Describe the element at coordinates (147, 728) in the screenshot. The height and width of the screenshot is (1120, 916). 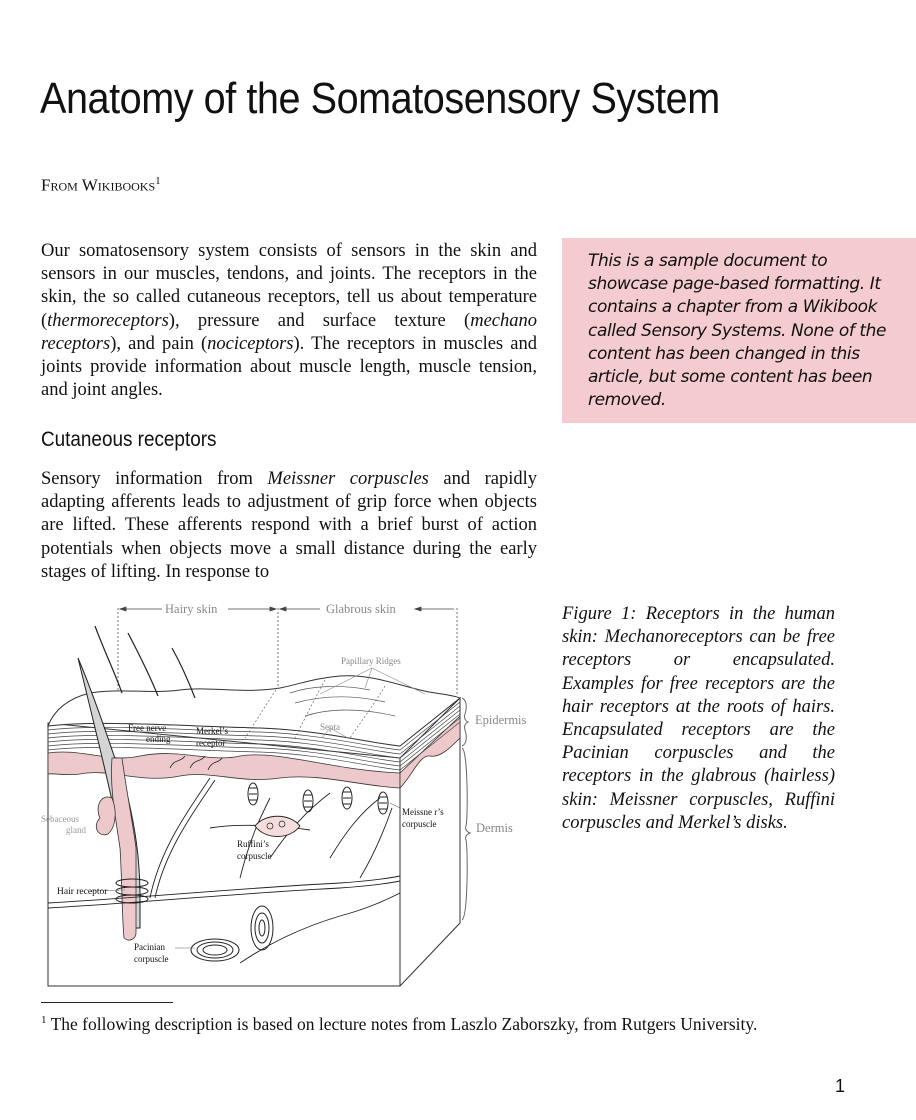
I see `label-free-nerve-1: Free nerve` at that location.